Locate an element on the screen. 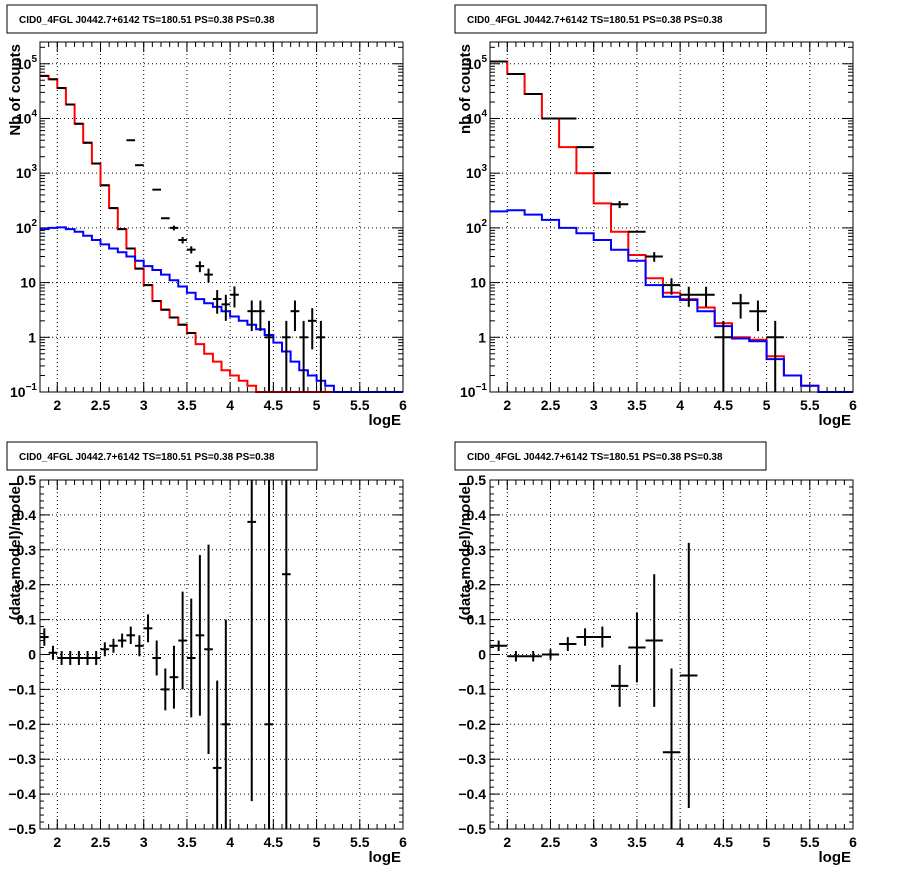 The height and width of the screenshot is (875, 898). y-tick-label: 0.1 is located at coordinates (27, 620).